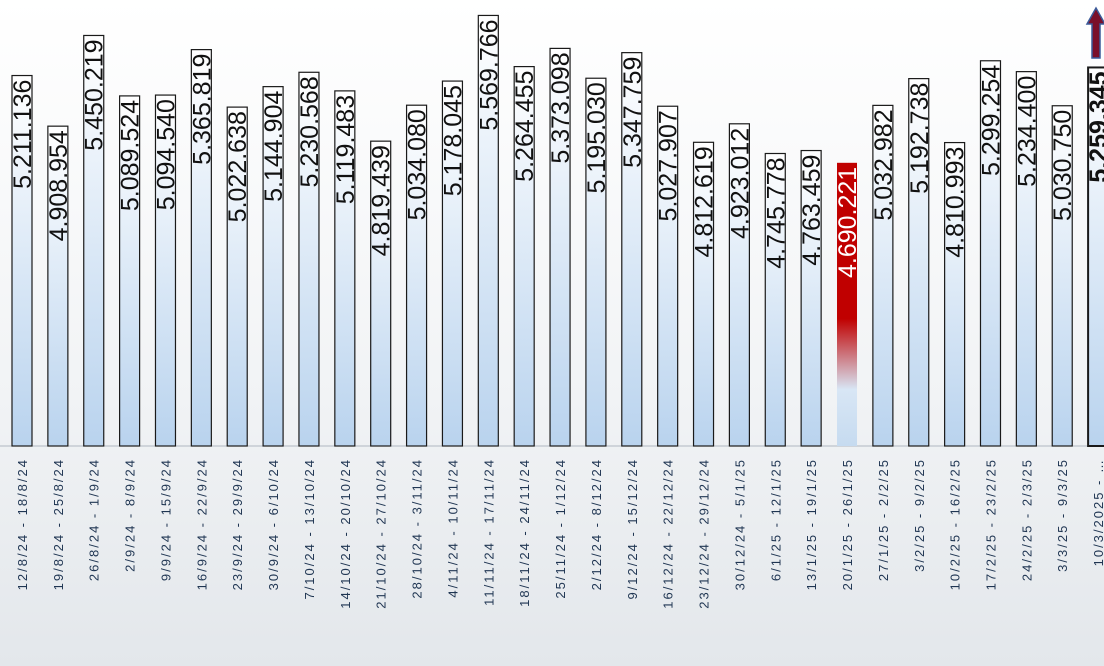 Image resolution: width=1104 pixels, height=666 pixels. I want to click on value-label: 5.347.759, so click(633, 112).